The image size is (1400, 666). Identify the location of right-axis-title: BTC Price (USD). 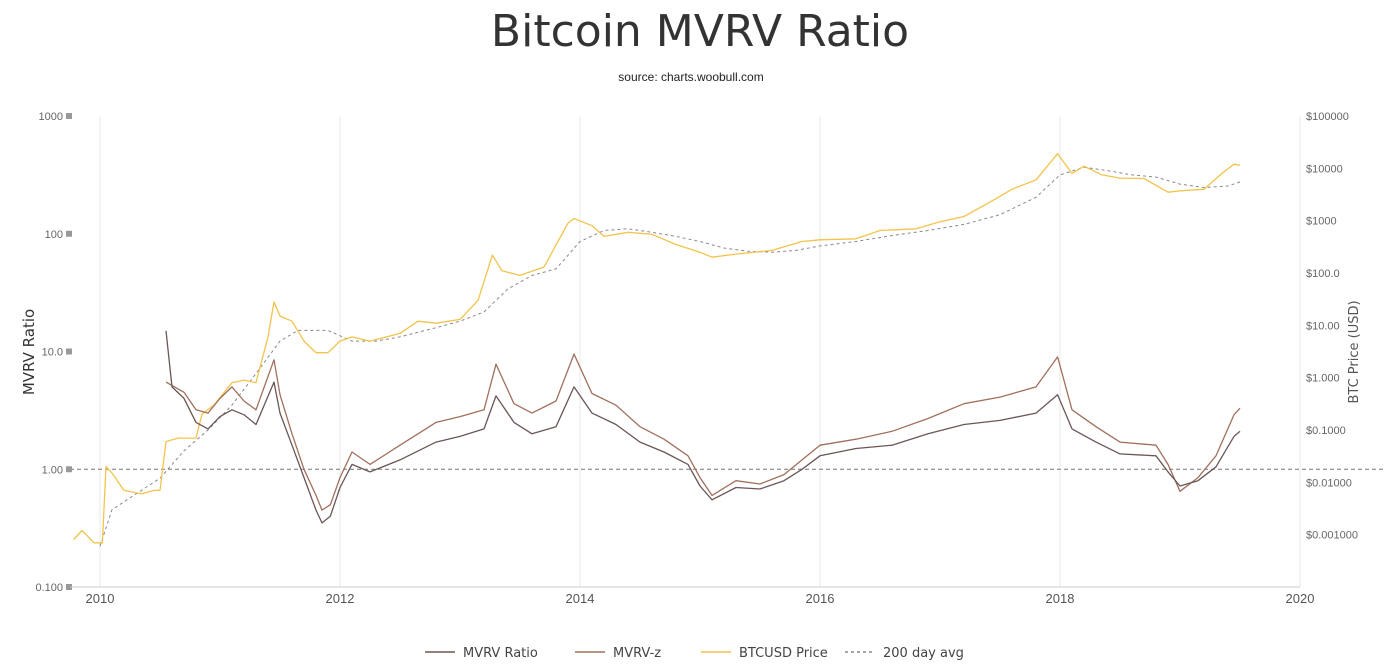
(1354, 351).